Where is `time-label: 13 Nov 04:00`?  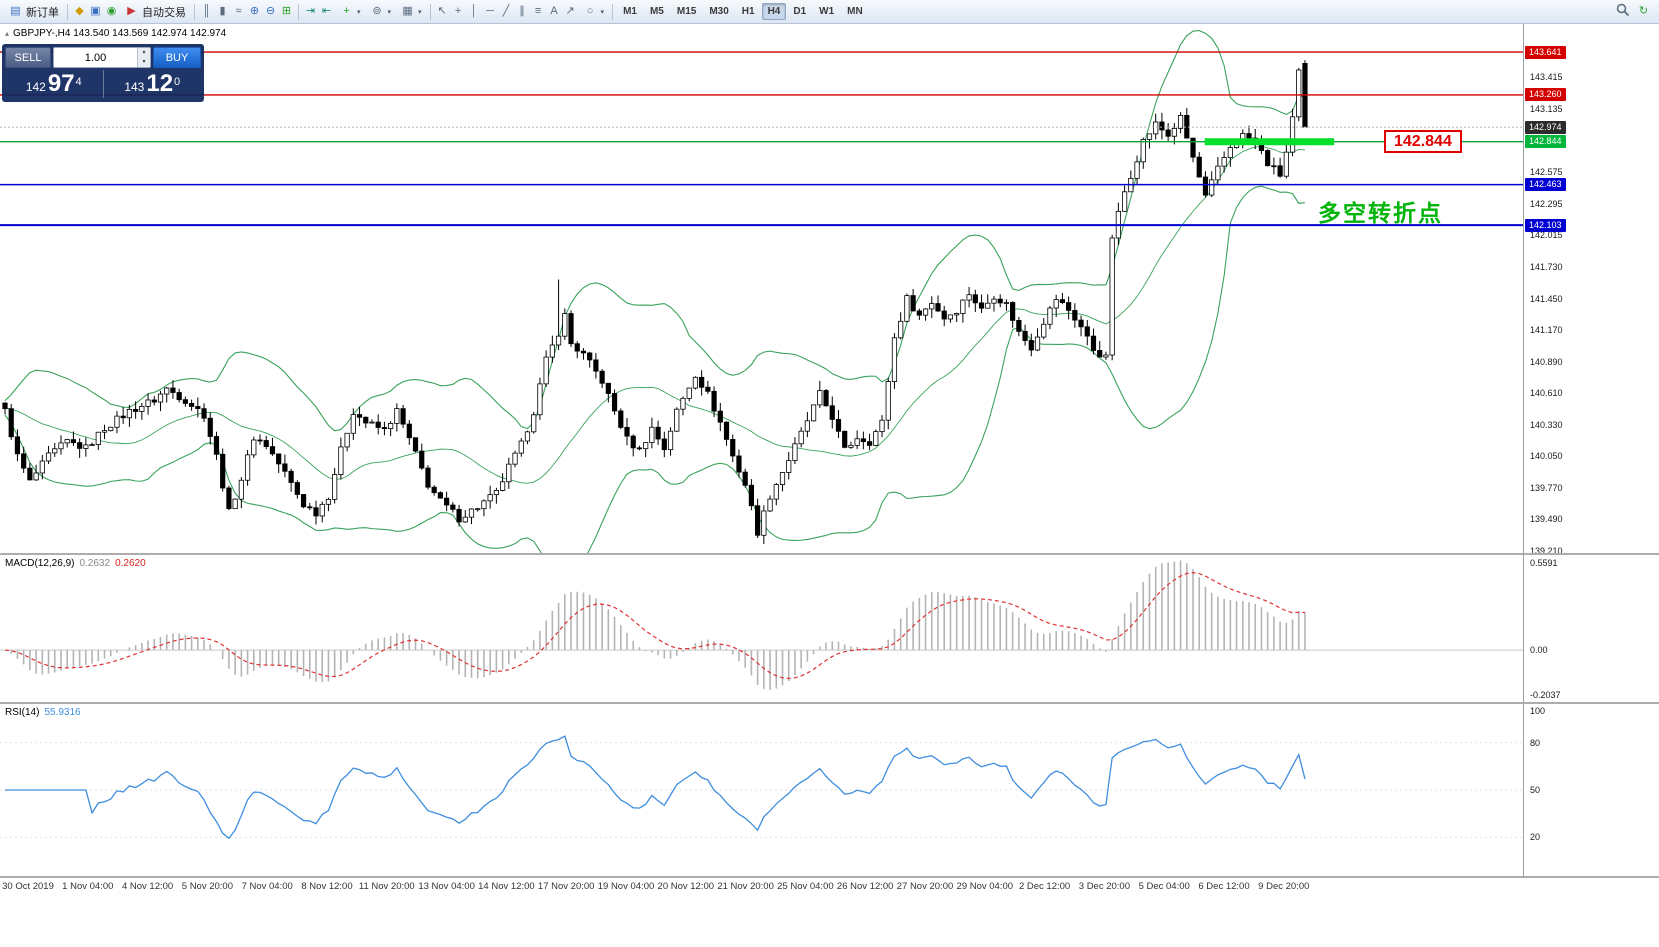 time-label: 13 Nov 04:00 is located at coordinates (446, 886).